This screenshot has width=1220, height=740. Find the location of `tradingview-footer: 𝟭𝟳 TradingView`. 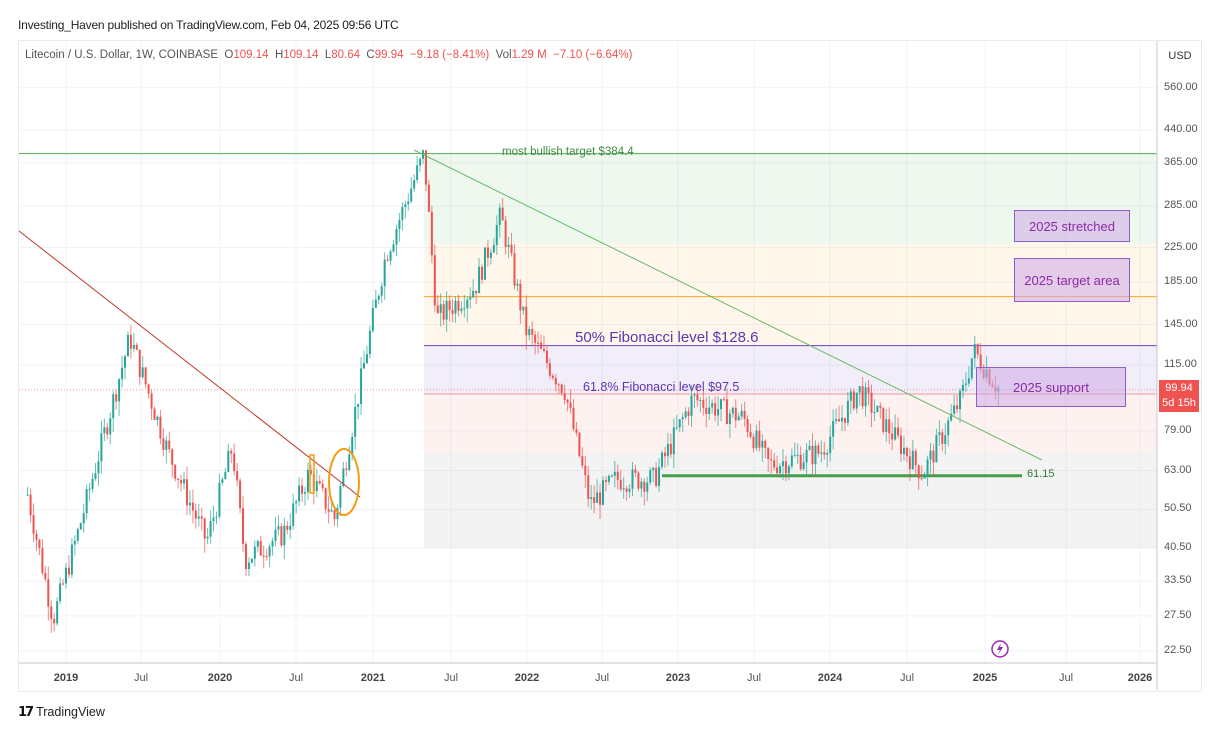

tradingview-footer: 𝟭𝟳 TradingView is located at coordinates (61, 712).